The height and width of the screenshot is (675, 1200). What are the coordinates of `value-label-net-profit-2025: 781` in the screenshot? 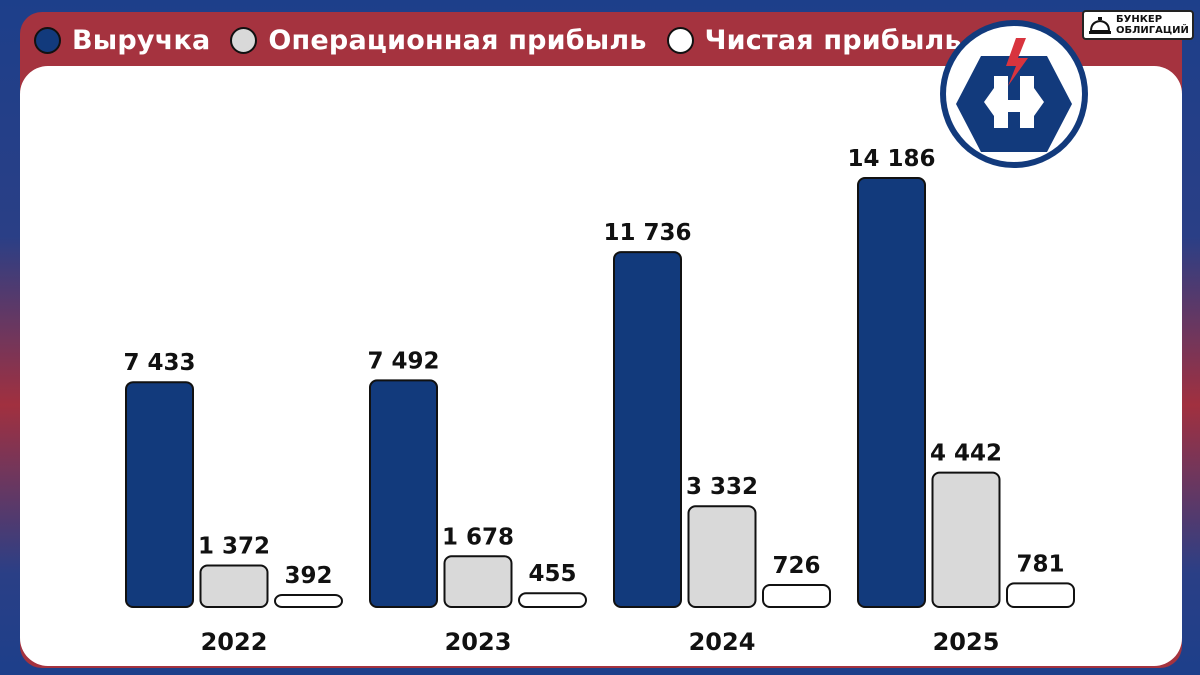 It's located at (1040, 564).